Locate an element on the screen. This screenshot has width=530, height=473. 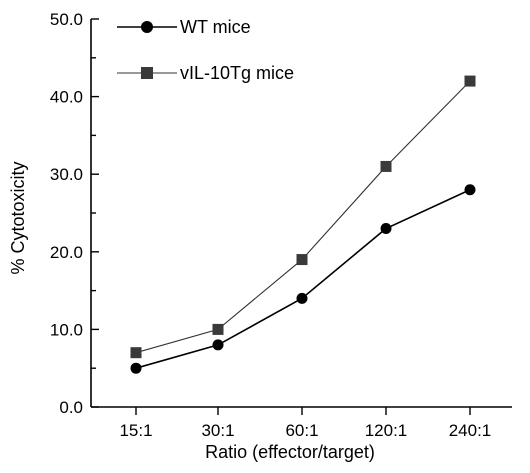
y-tick-label: 20.0 is located at coordinates (66, 252).